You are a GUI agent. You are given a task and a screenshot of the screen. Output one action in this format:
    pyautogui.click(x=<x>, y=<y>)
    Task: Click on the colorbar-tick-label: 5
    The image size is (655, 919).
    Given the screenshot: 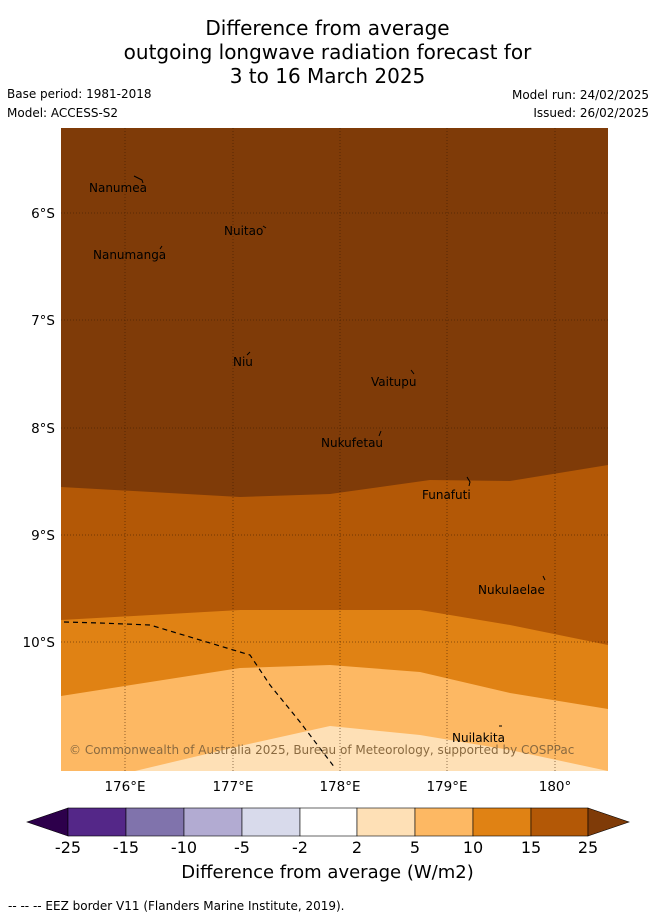 What is the action you would take?
    pyautogui.click(x=415, y=847)
    